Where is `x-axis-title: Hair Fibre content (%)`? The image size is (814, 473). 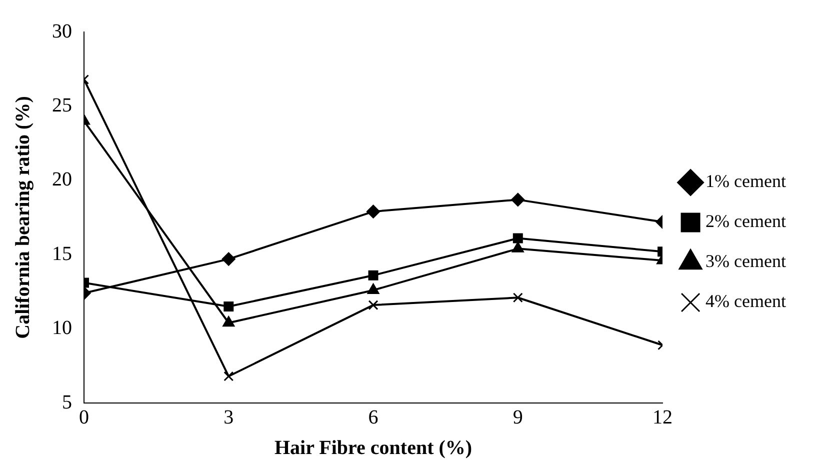 x-axis-title: Hair Fibre content (%) is located at coordinates (373, 448).